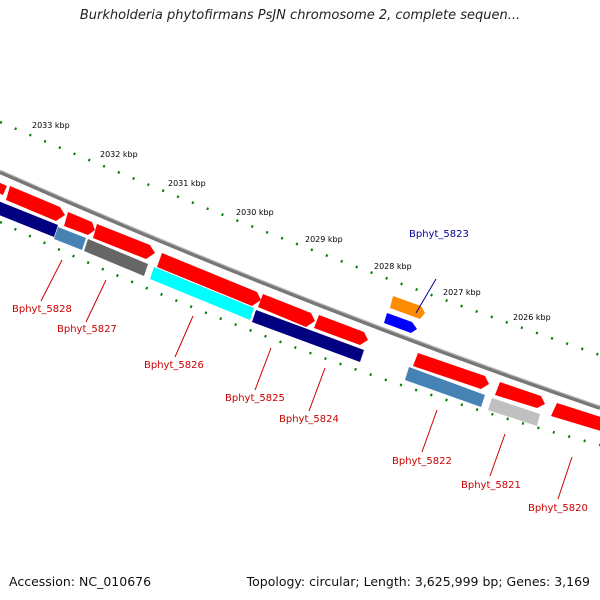 This screenshot has height=600, width=600. I want to click on gene-label-bphyt-5822: Bphyt_5822, so click(422, 461).